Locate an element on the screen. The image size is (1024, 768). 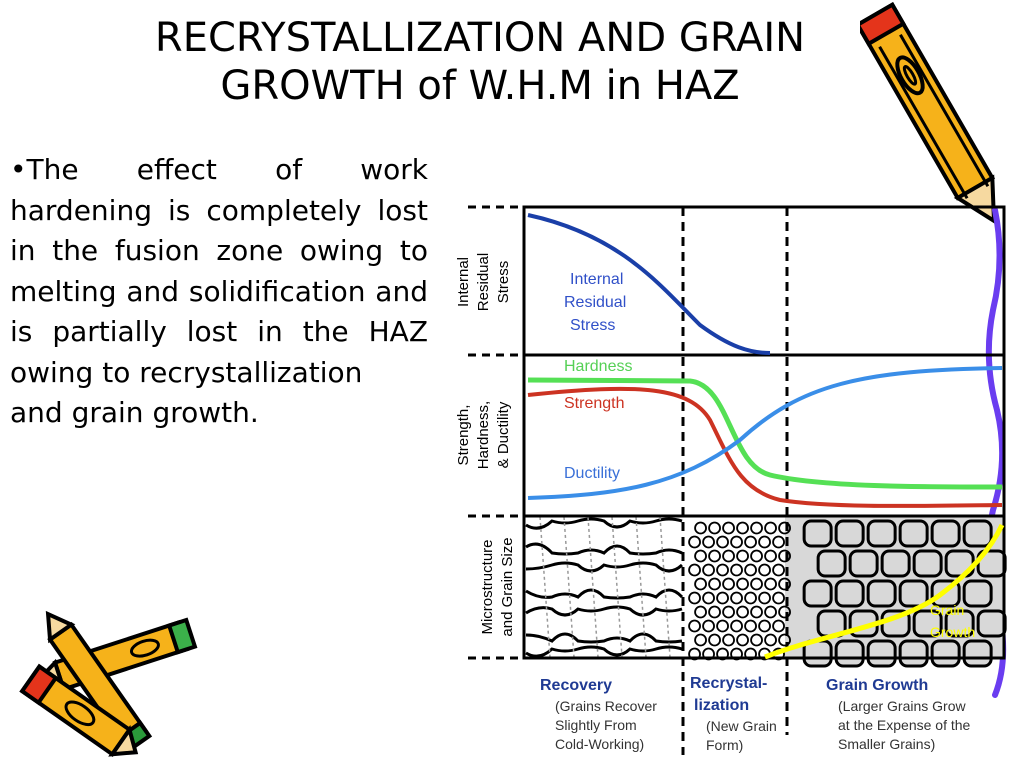
stage-title-recrystallization: Recrystal- is located at coordinates (728, 683).